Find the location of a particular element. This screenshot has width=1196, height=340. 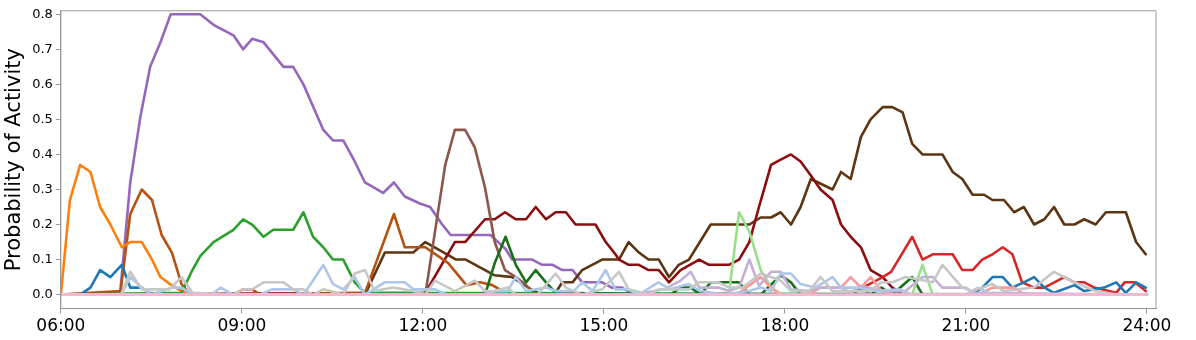

x-tick-label: 21:00 is located at coordinates (966, 325).